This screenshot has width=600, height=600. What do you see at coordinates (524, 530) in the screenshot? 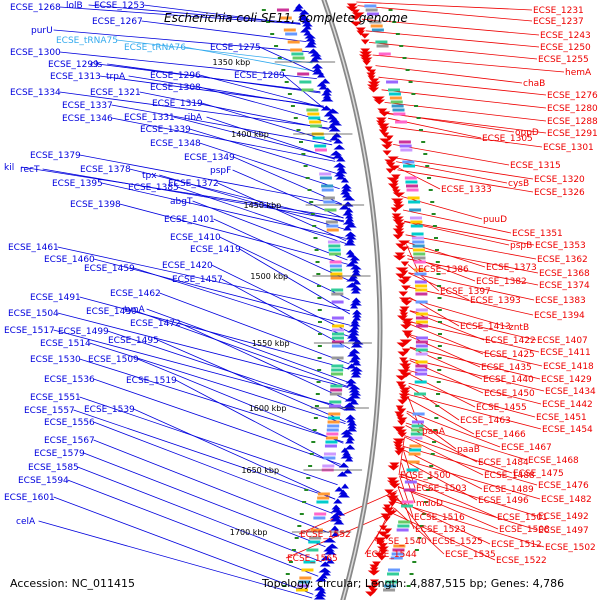
I see `right-gene-label: ECSE_1508` at bounding box center [524, 530].